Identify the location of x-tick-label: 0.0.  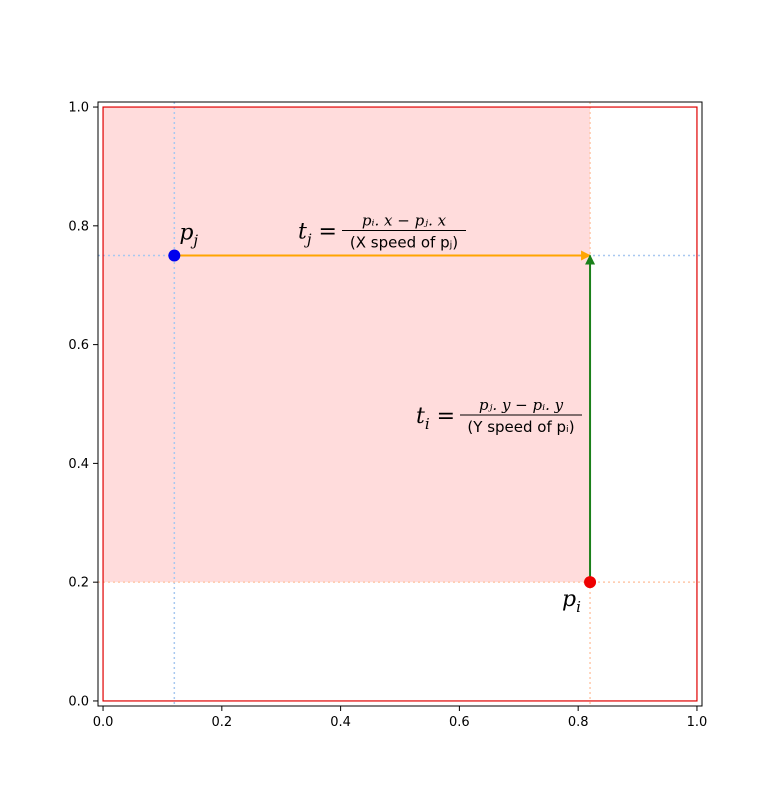
(103, 722).